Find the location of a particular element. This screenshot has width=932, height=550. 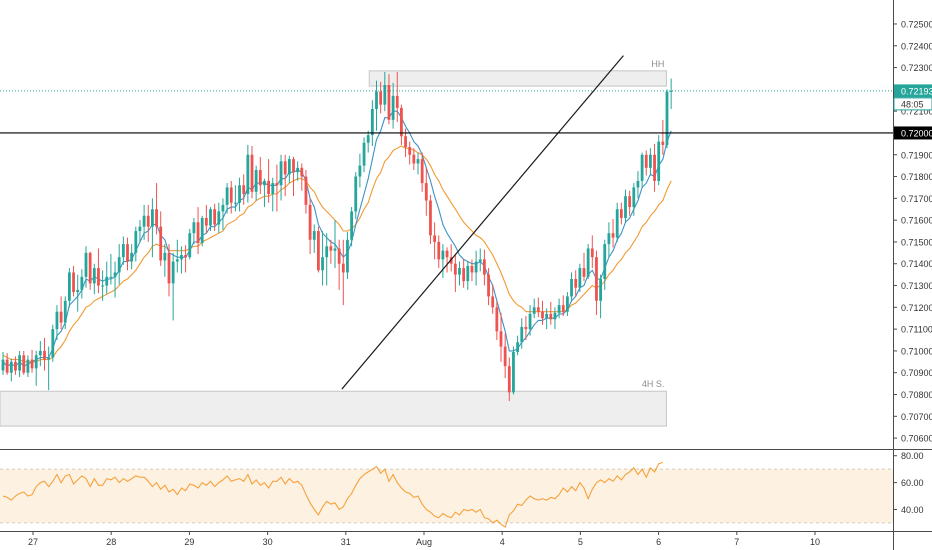

zone-label-1: 4H S. is located at coordinates (653, 384).